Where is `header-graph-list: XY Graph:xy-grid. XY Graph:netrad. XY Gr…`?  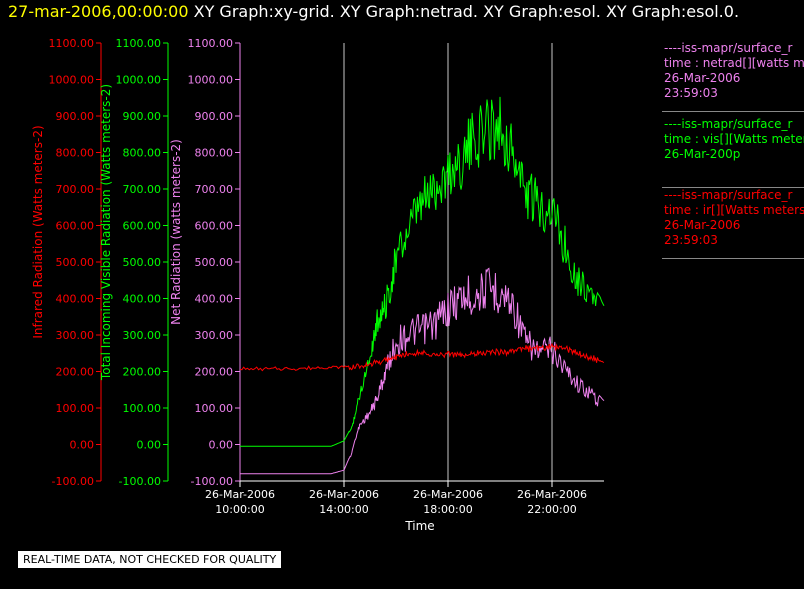 header-graph-list: XY Graph:xy-grid. XY Graph:netrad. XY Gr… is located at coordinates (466, 11).